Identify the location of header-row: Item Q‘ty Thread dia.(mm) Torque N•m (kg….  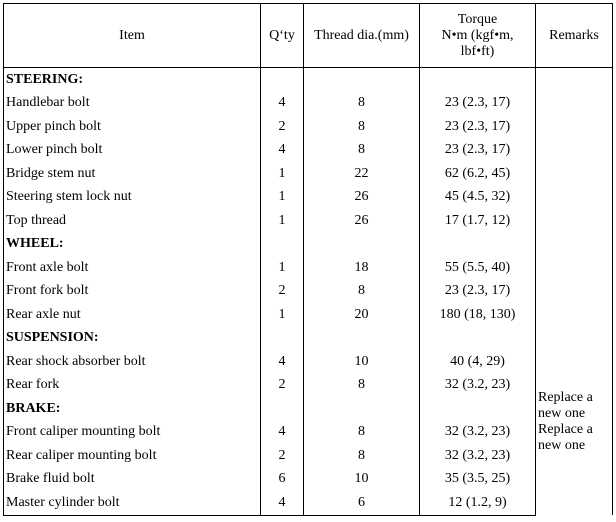
(308, 35).